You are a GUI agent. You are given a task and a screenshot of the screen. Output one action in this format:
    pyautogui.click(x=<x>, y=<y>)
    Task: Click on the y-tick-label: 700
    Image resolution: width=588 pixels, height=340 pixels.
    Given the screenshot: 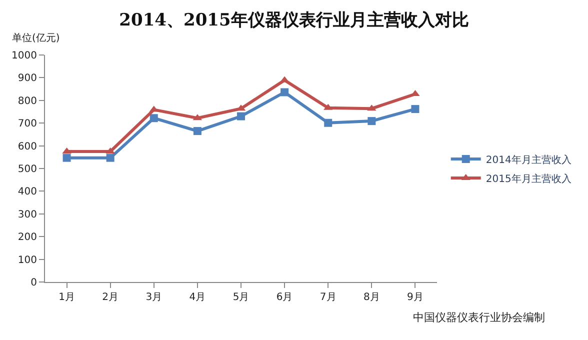 What is the action you would take?
    pyautogui.click(x=27, y=124)
    